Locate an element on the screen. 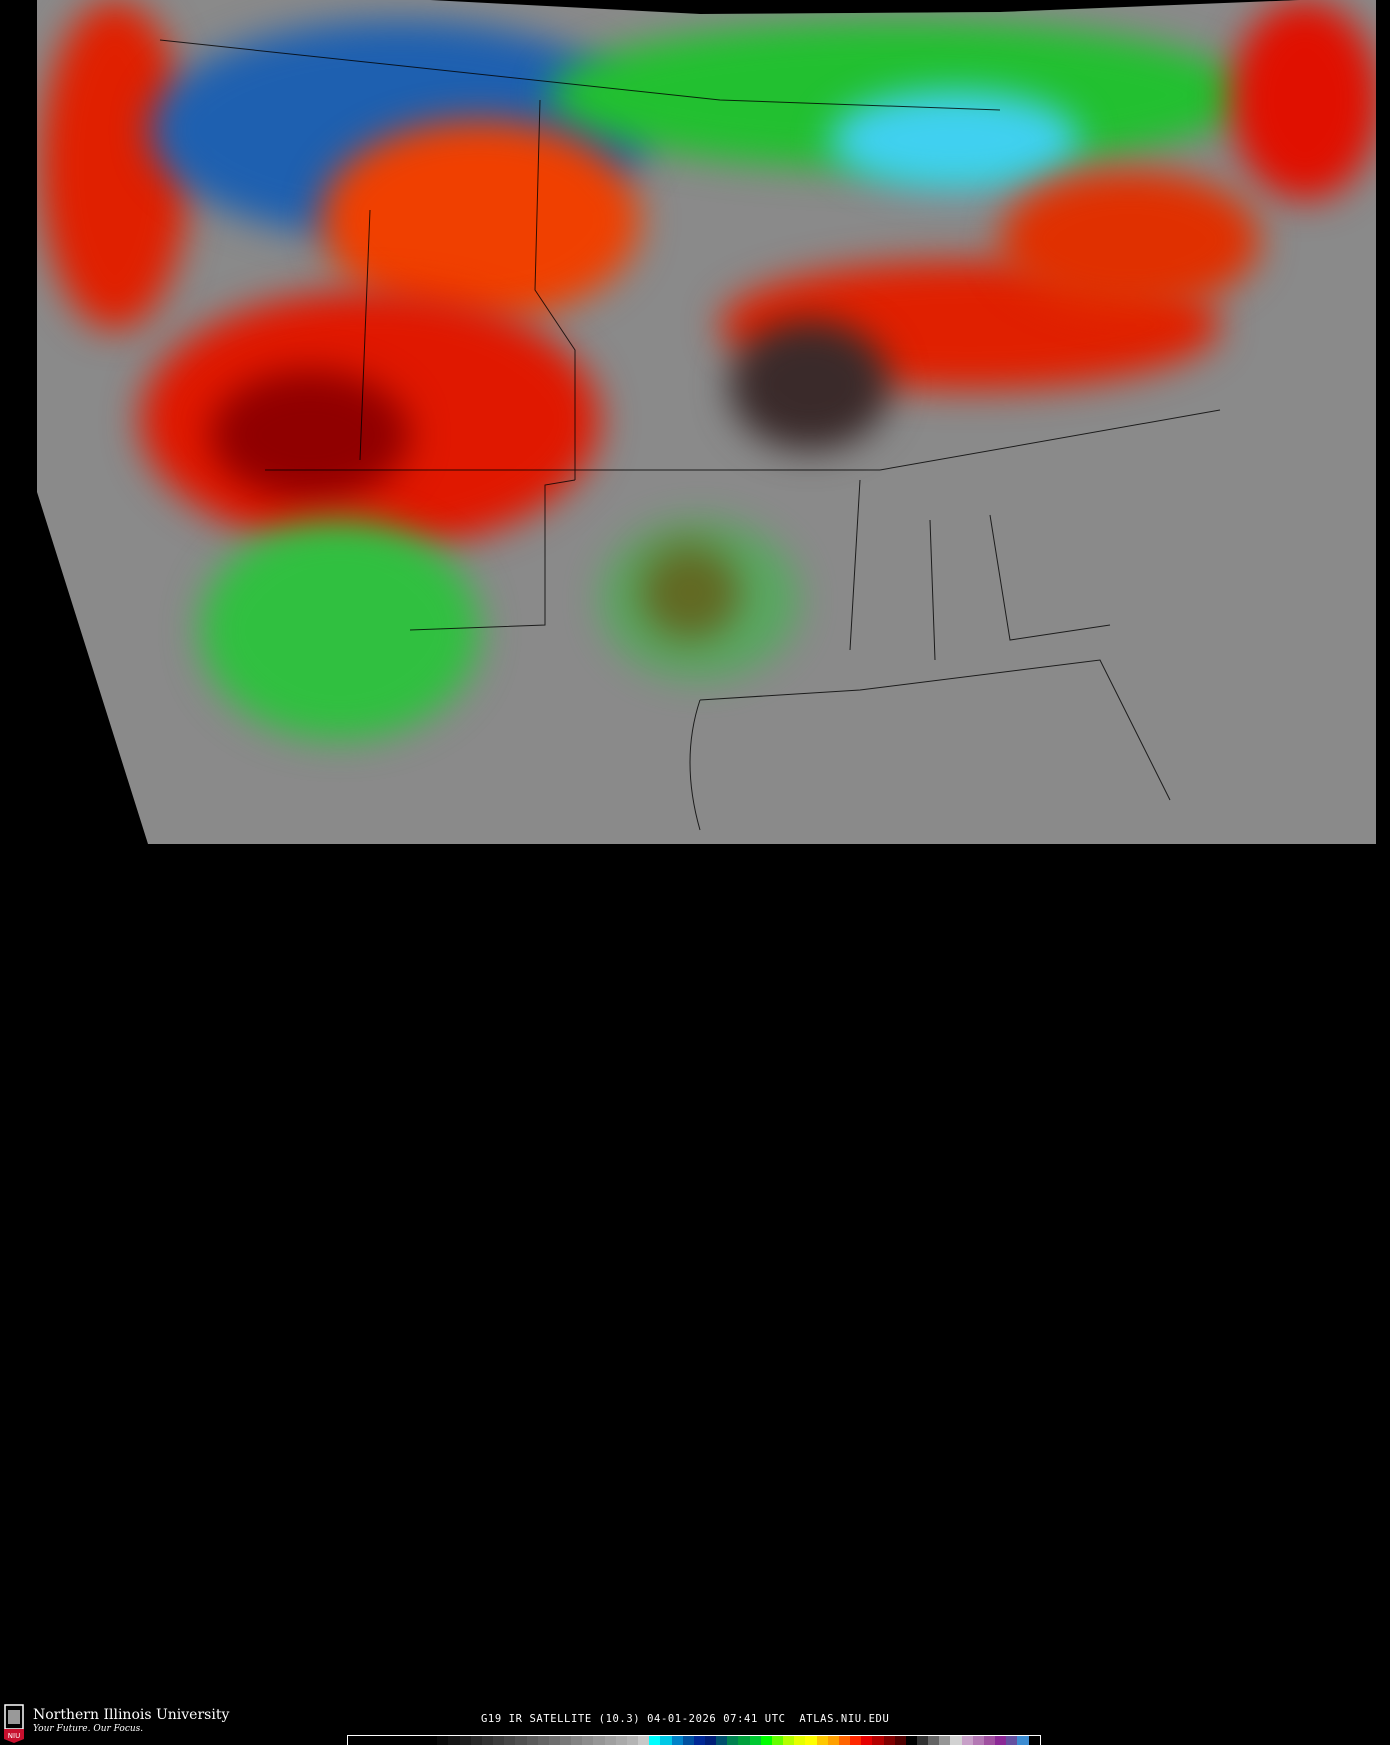 This screenshot has width=1390, height=1745. cloud-texas-ring is located at coordinates (700, 600).